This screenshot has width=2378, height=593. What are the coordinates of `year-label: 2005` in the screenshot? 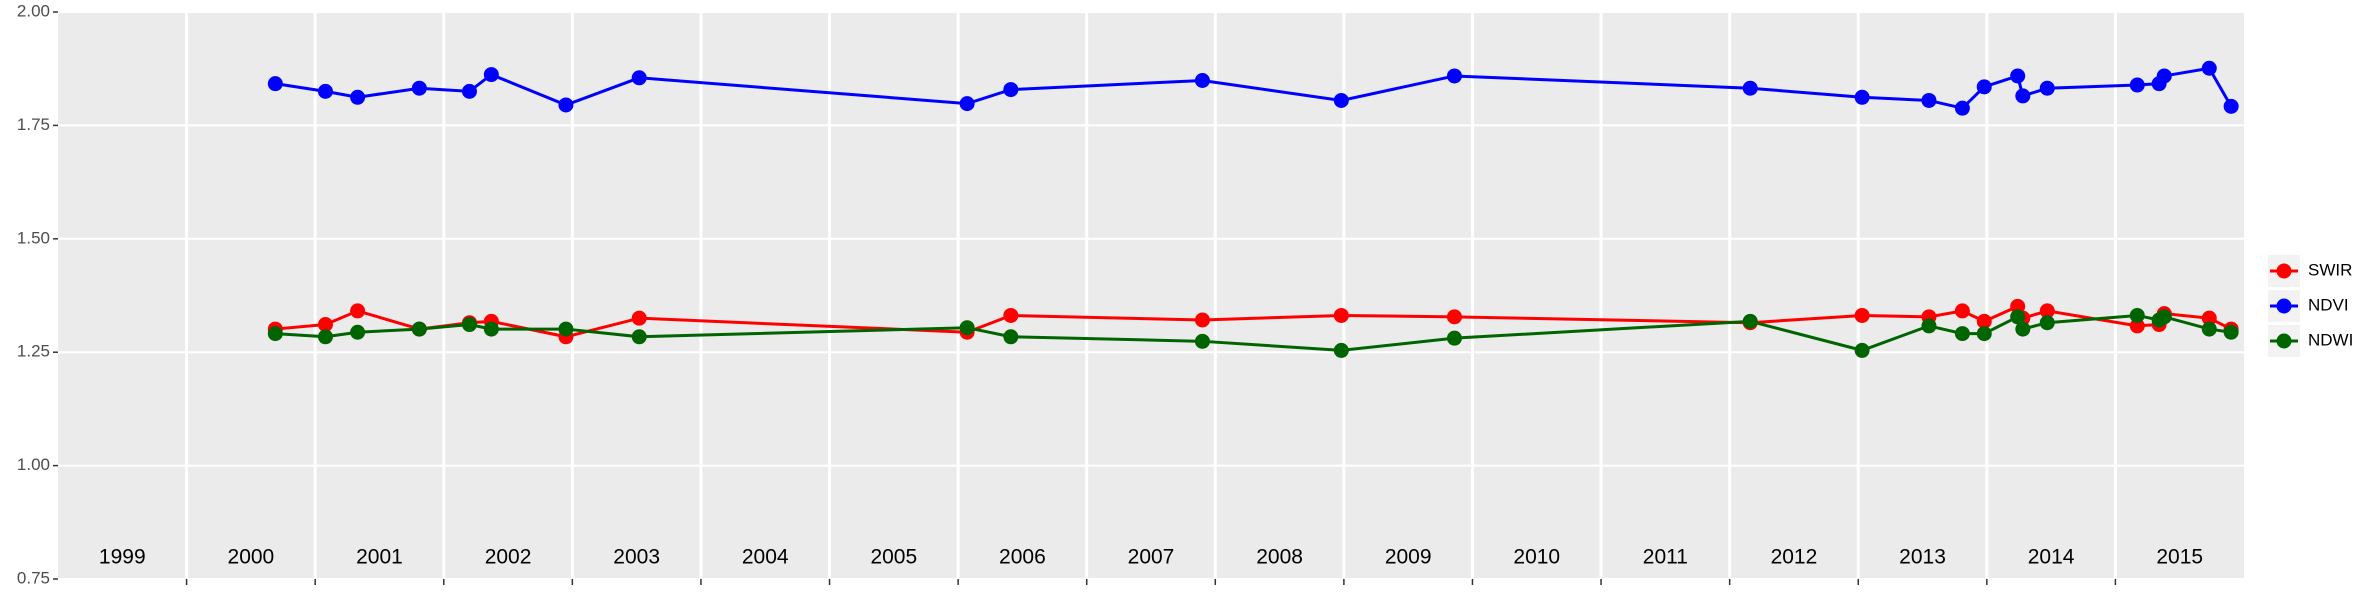 It's located at (893, 557).